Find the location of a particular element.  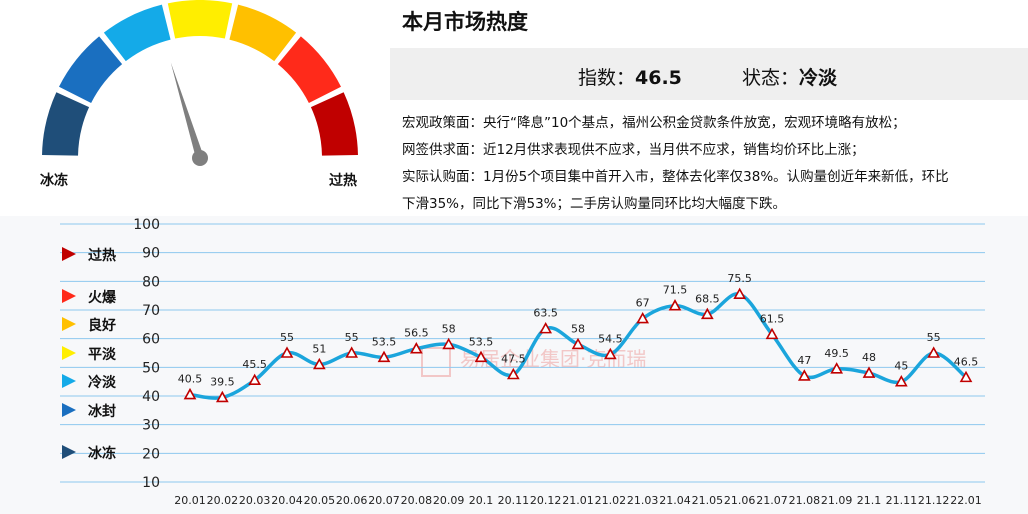

desc-line-subscription-cont: 下滑35%，同比下滑53%；二手房认购量同环比均大幅度下跌。 is located at coordinates (594, 204).